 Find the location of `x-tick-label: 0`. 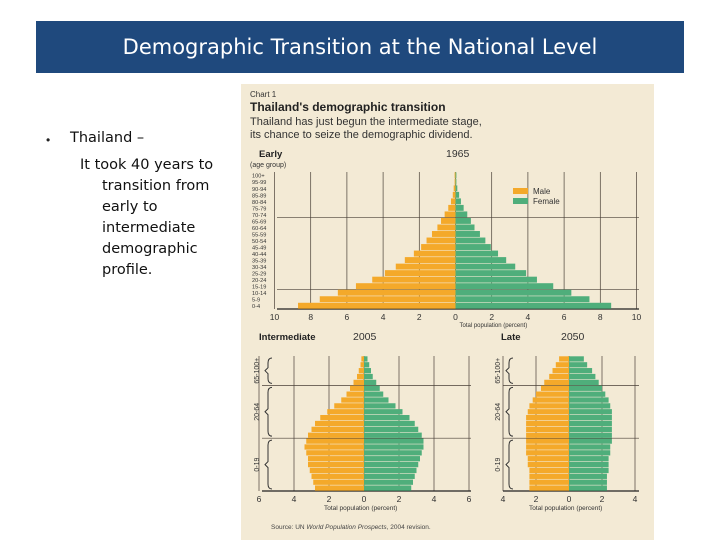

x-tick-label: 0 is located at coordinates (455, 317).